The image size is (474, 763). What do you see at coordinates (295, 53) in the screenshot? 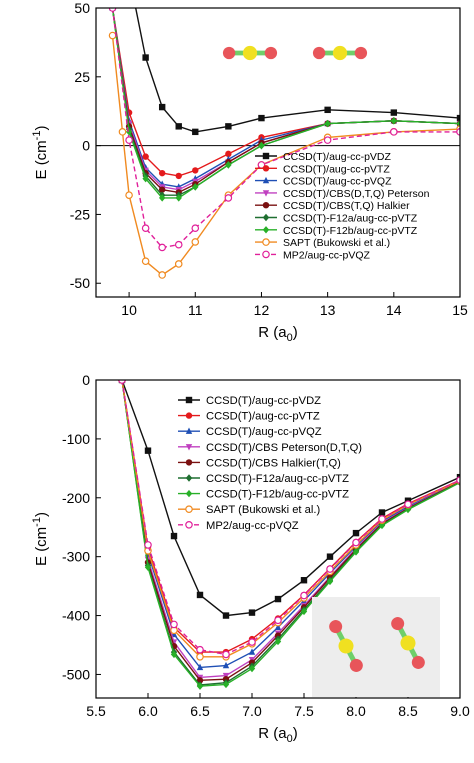
I see `molecule-inset-top` at bounding box center [295, 53].